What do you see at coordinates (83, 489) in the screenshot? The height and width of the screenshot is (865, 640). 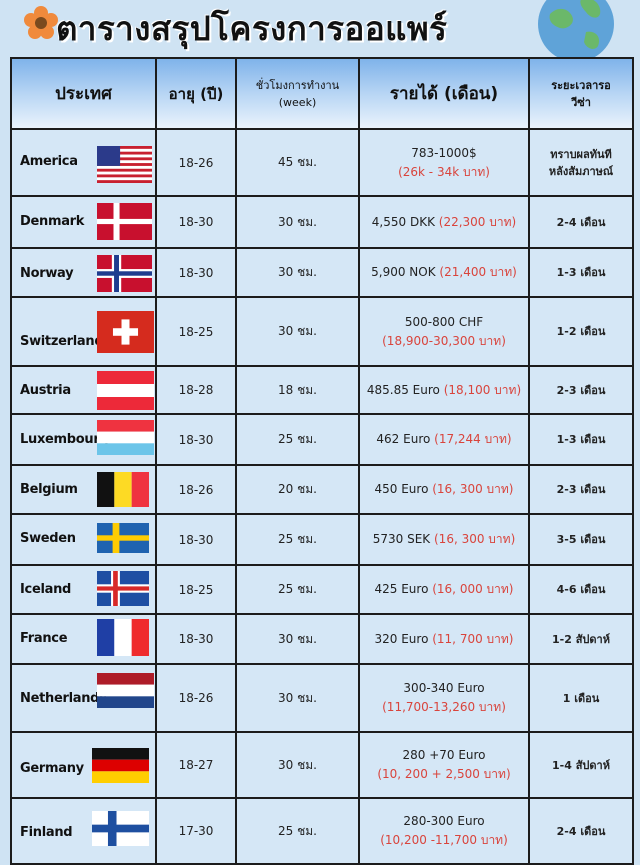 I see `country-cell: Belgium` at bounding box center [83, 489].